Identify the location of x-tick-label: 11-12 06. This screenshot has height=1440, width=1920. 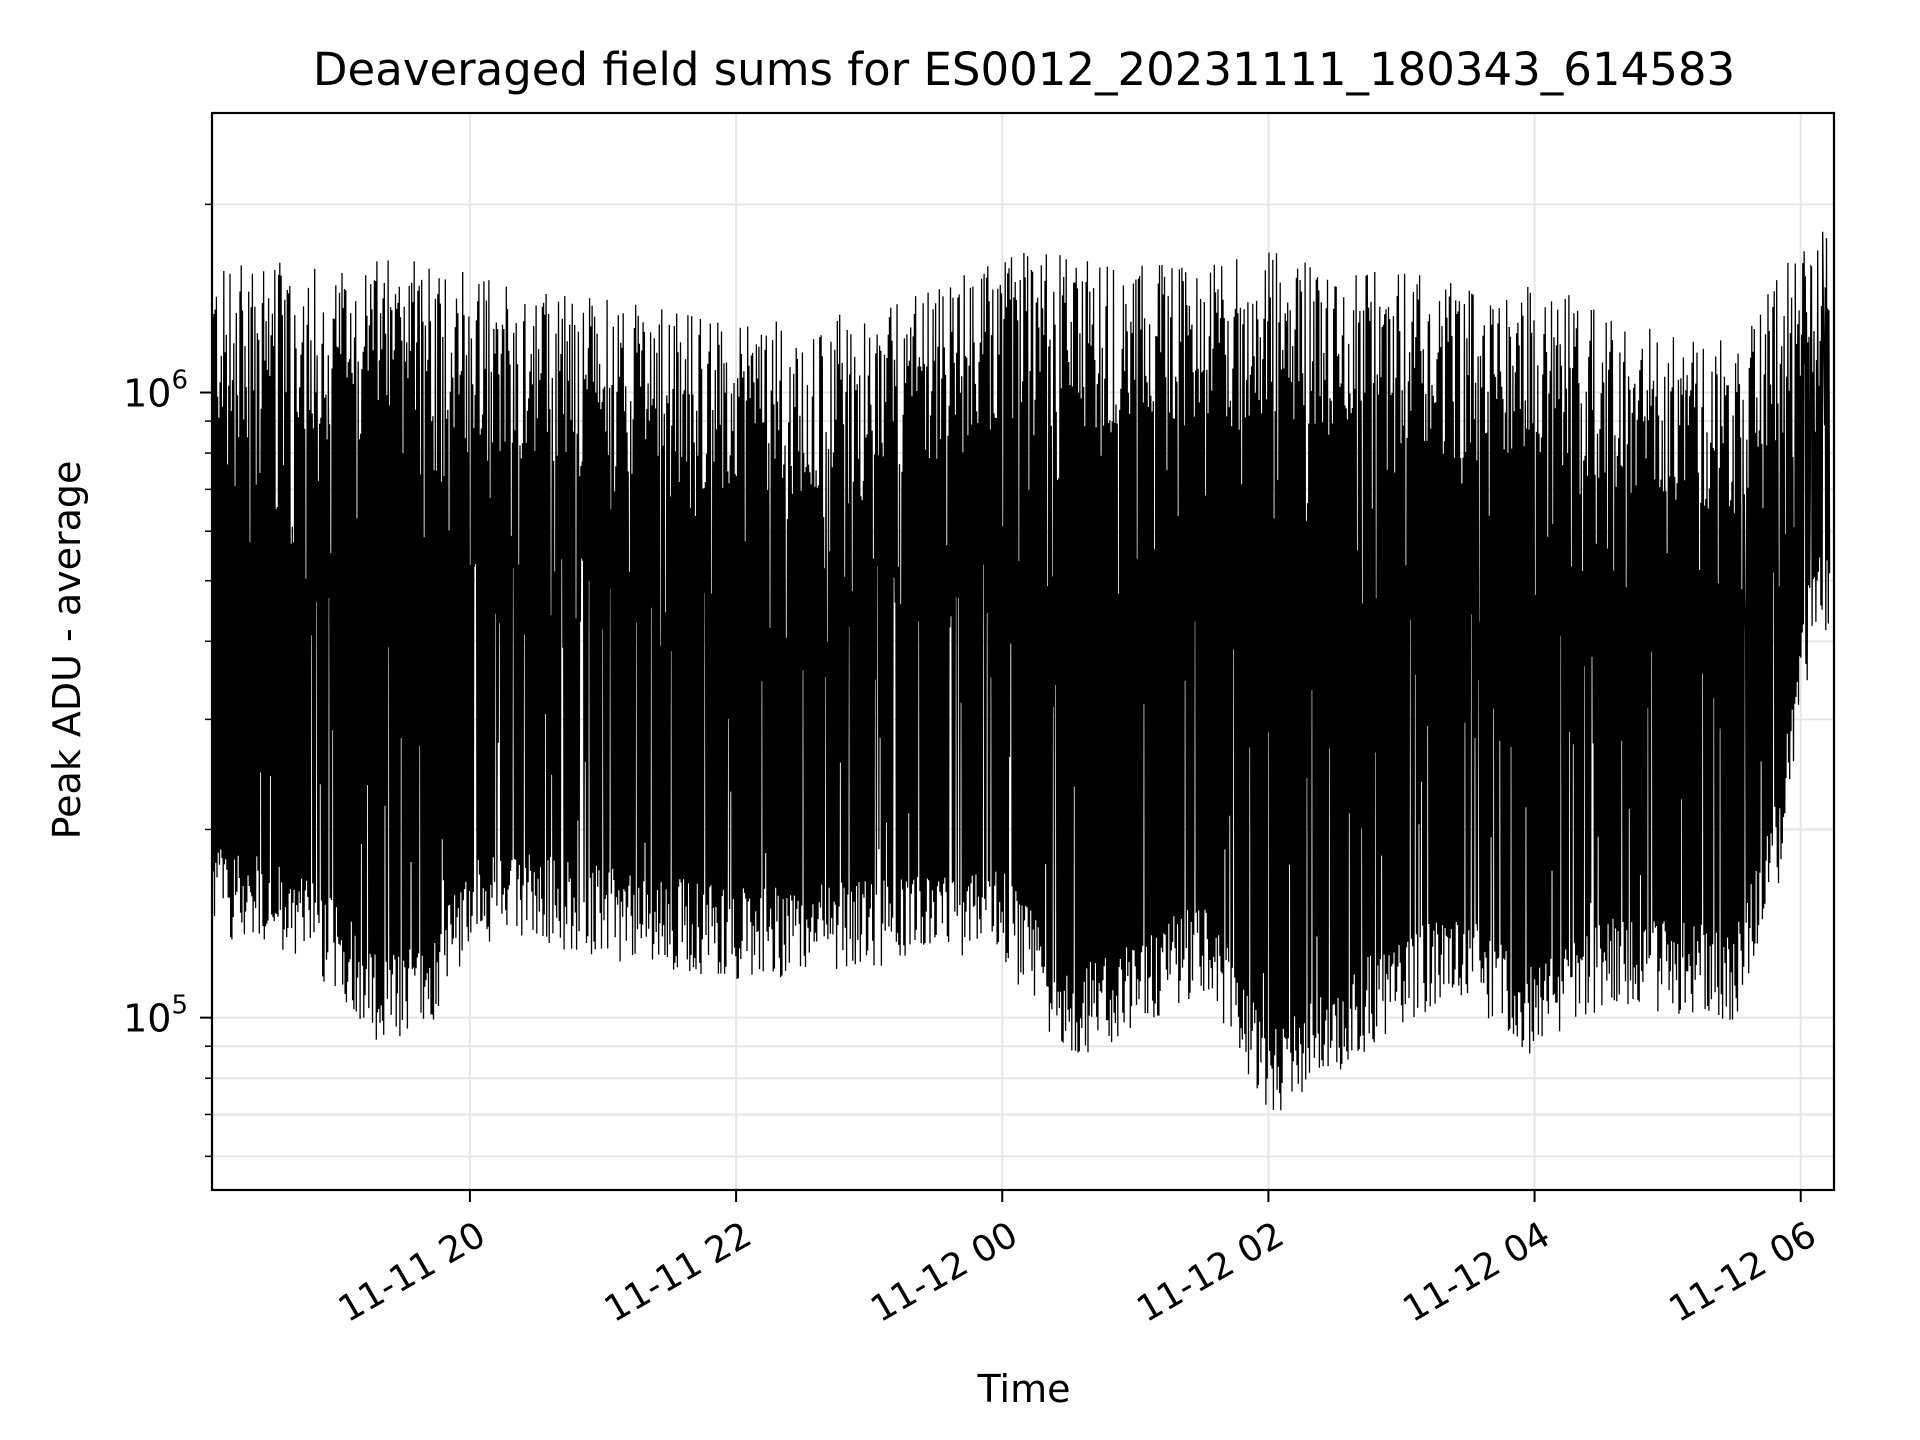
(1743, 1272).